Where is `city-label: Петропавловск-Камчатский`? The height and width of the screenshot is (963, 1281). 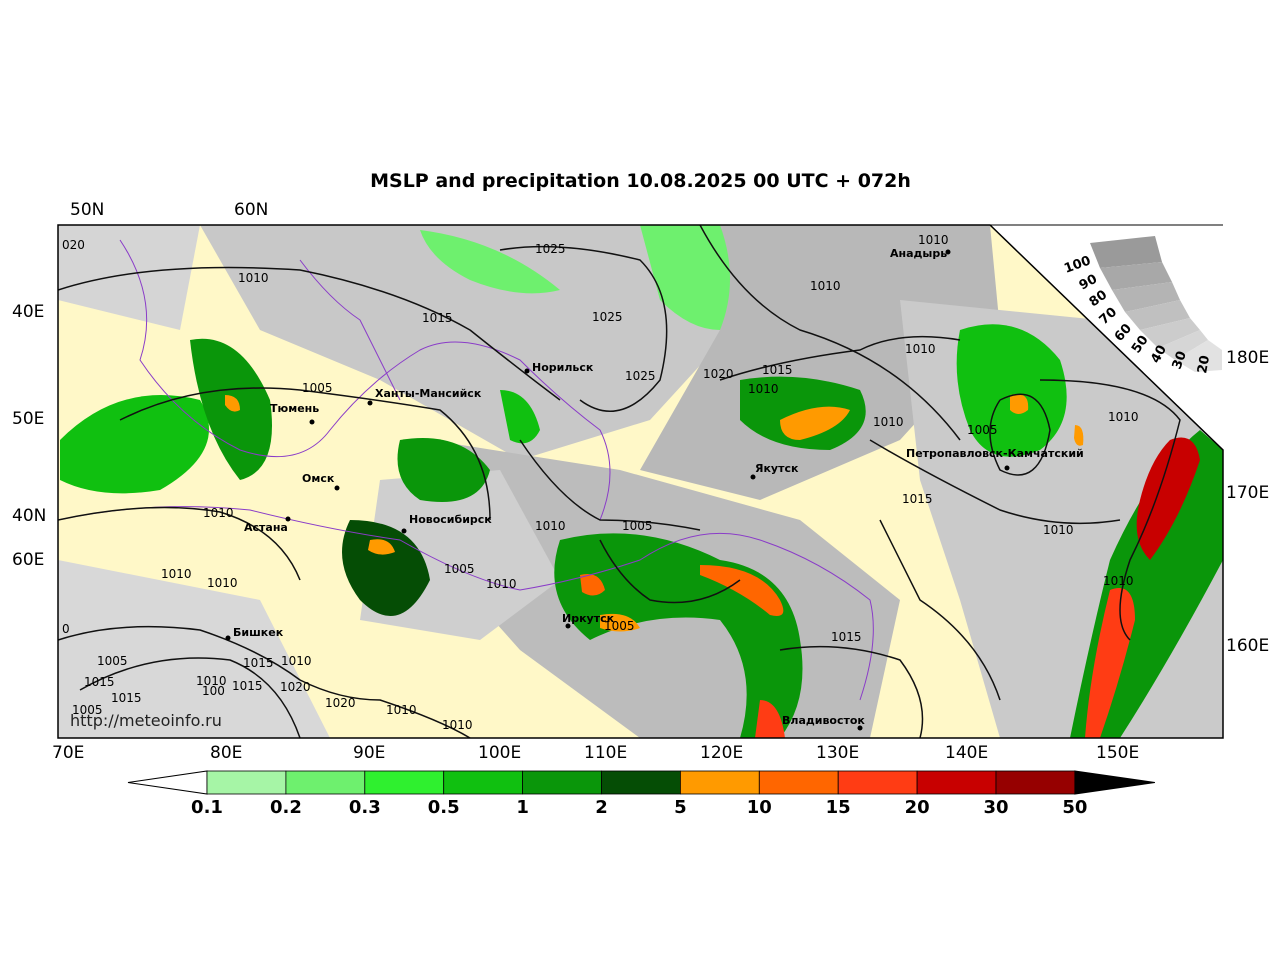
city-label: Петропавловск-Камчатский is located at coordinates (995, 453).